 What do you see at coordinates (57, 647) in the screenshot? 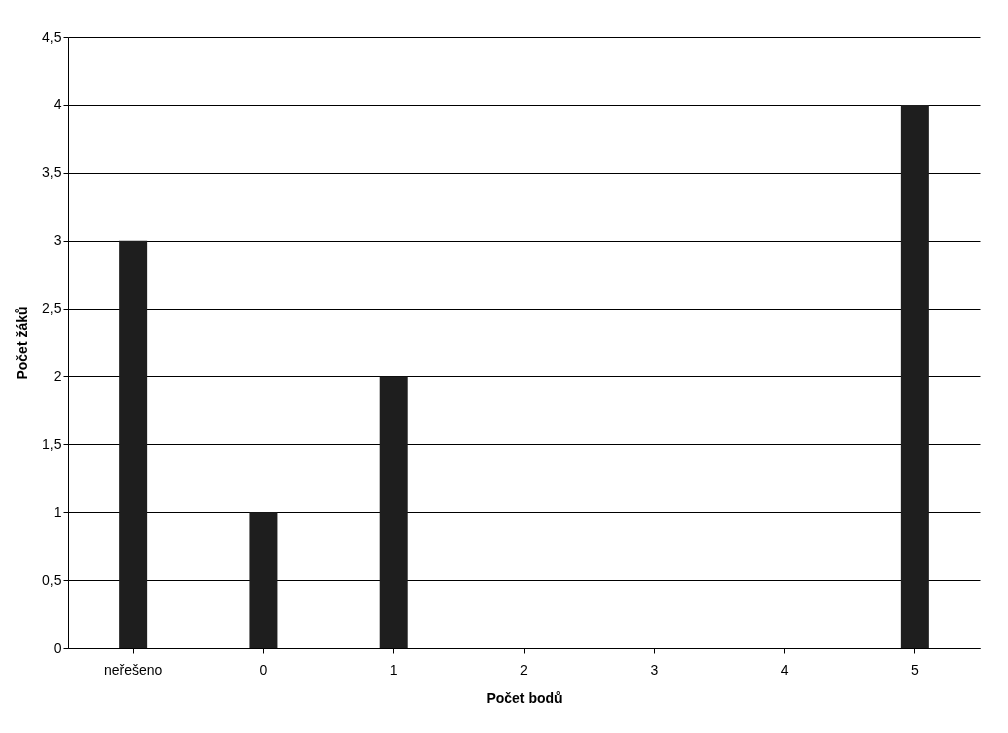
I see `y-tick-label: 0` at bounding box center [57, 647].